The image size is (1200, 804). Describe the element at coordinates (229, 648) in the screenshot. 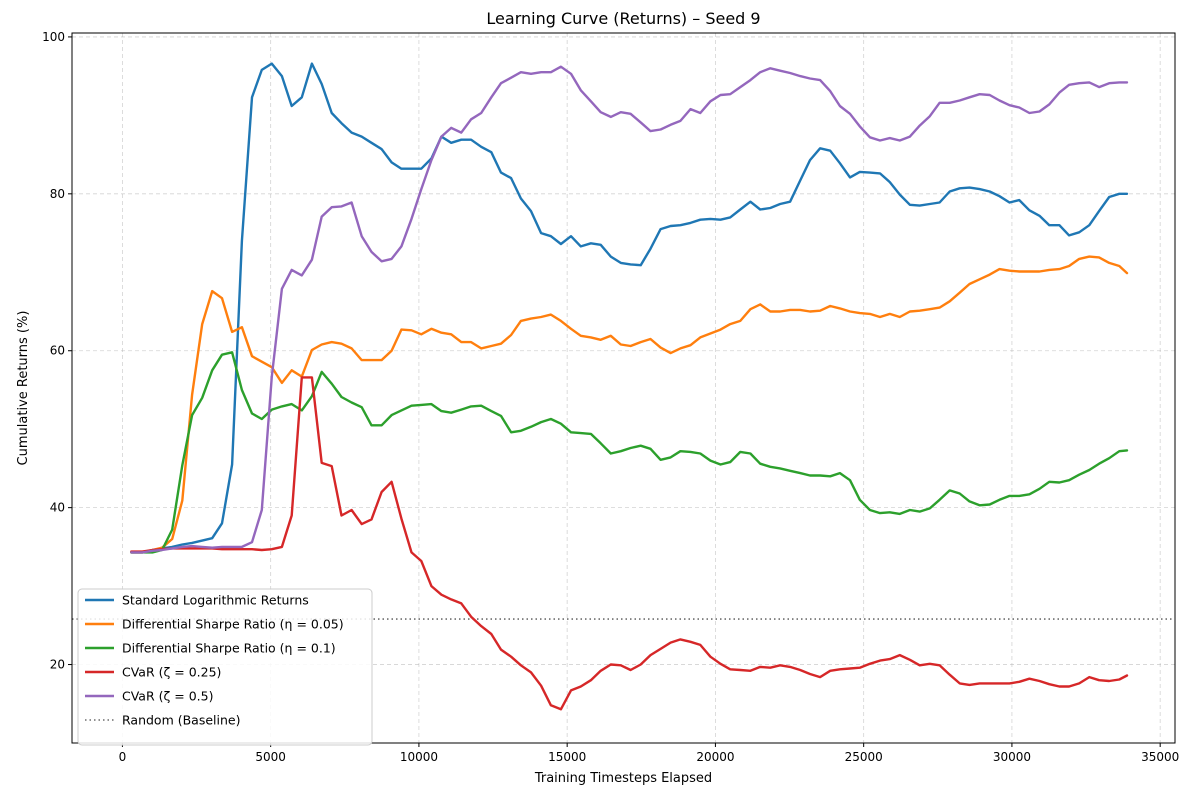

I see `legend-label: Differential Sharpe Ratio (η = 0.1)` at that location.